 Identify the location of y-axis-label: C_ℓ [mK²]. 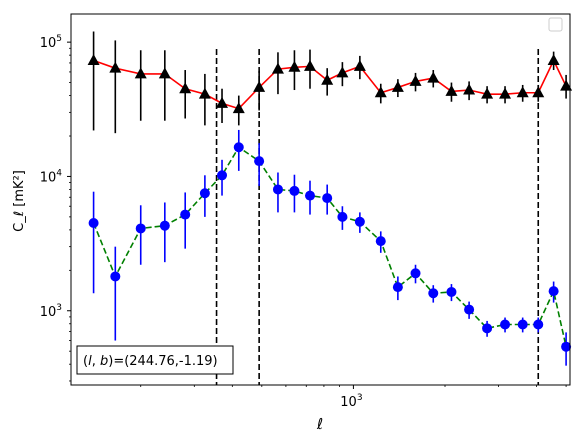
(19, 201).